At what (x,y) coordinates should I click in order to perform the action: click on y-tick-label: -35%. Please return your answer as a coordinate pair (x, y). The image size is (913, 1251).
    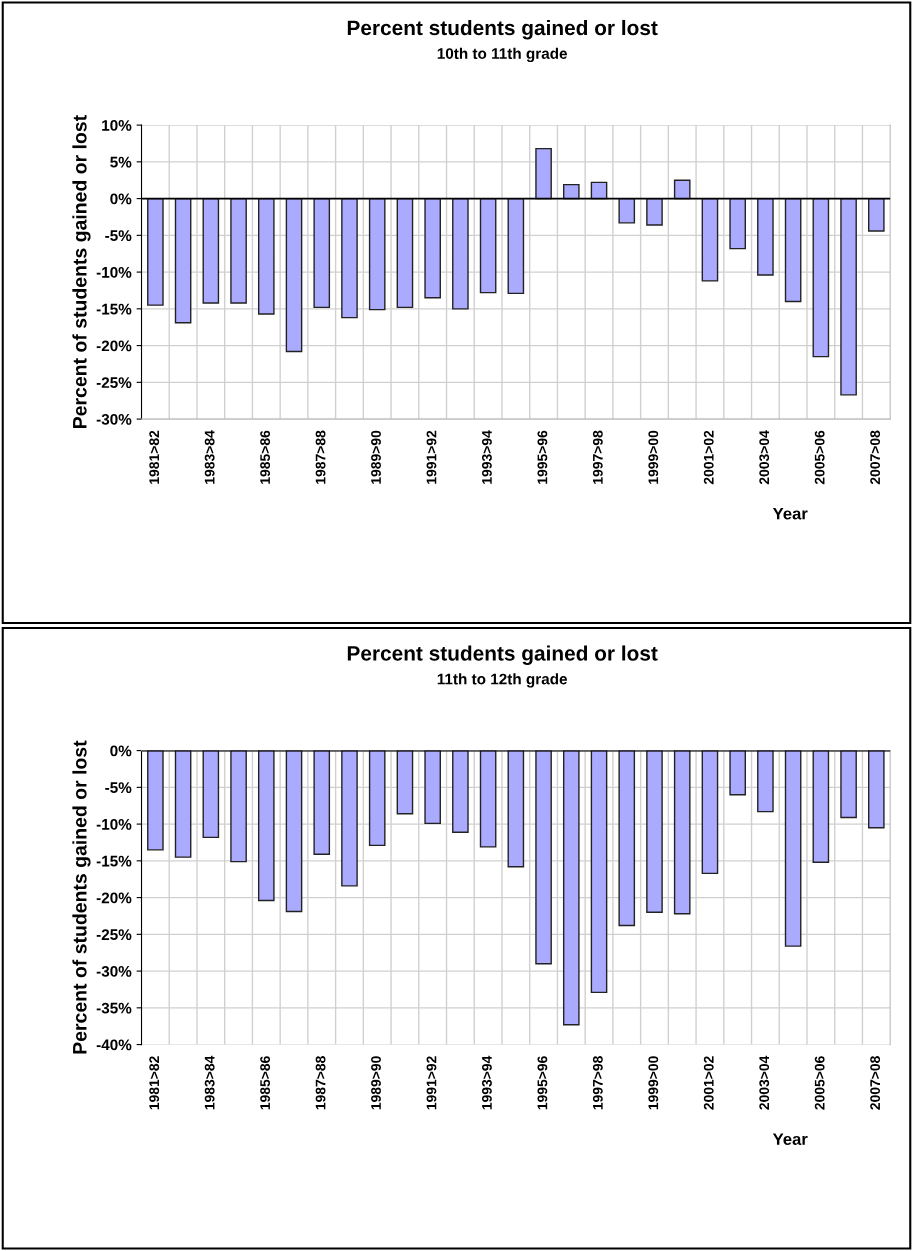
    Looking at the image, I should click on (114, 1008).